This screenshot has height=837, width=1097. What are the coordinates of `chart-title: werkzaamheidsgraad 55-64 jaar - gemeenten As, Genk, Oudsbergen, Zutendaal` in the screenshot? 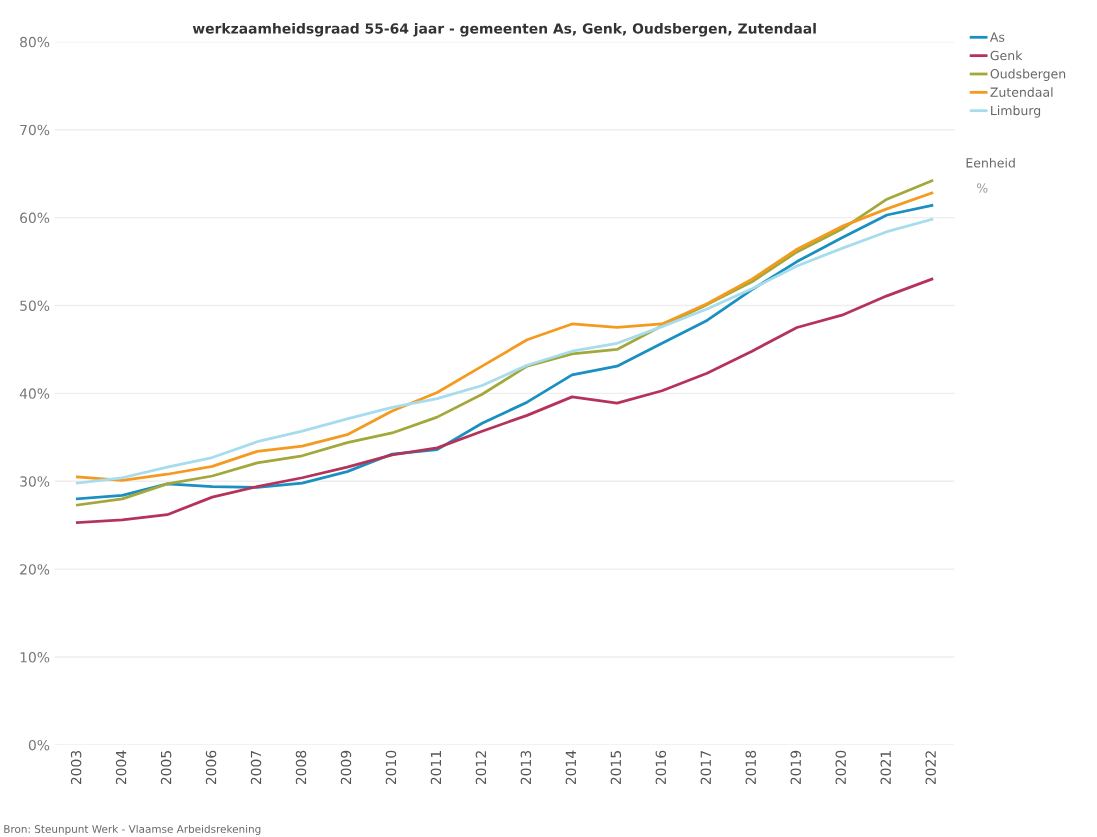 It's located at (504, 29).